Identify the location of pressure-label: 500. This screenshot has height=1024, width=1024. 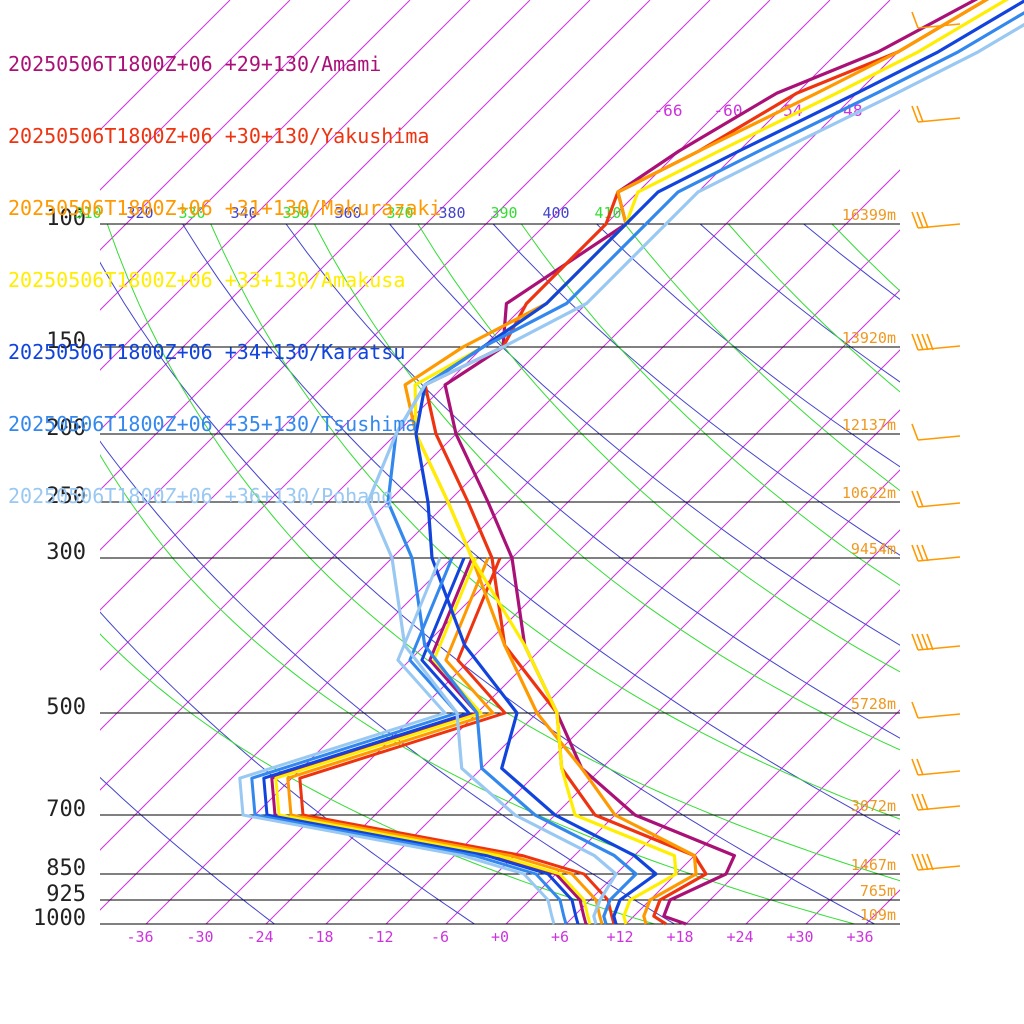
(66, 707).